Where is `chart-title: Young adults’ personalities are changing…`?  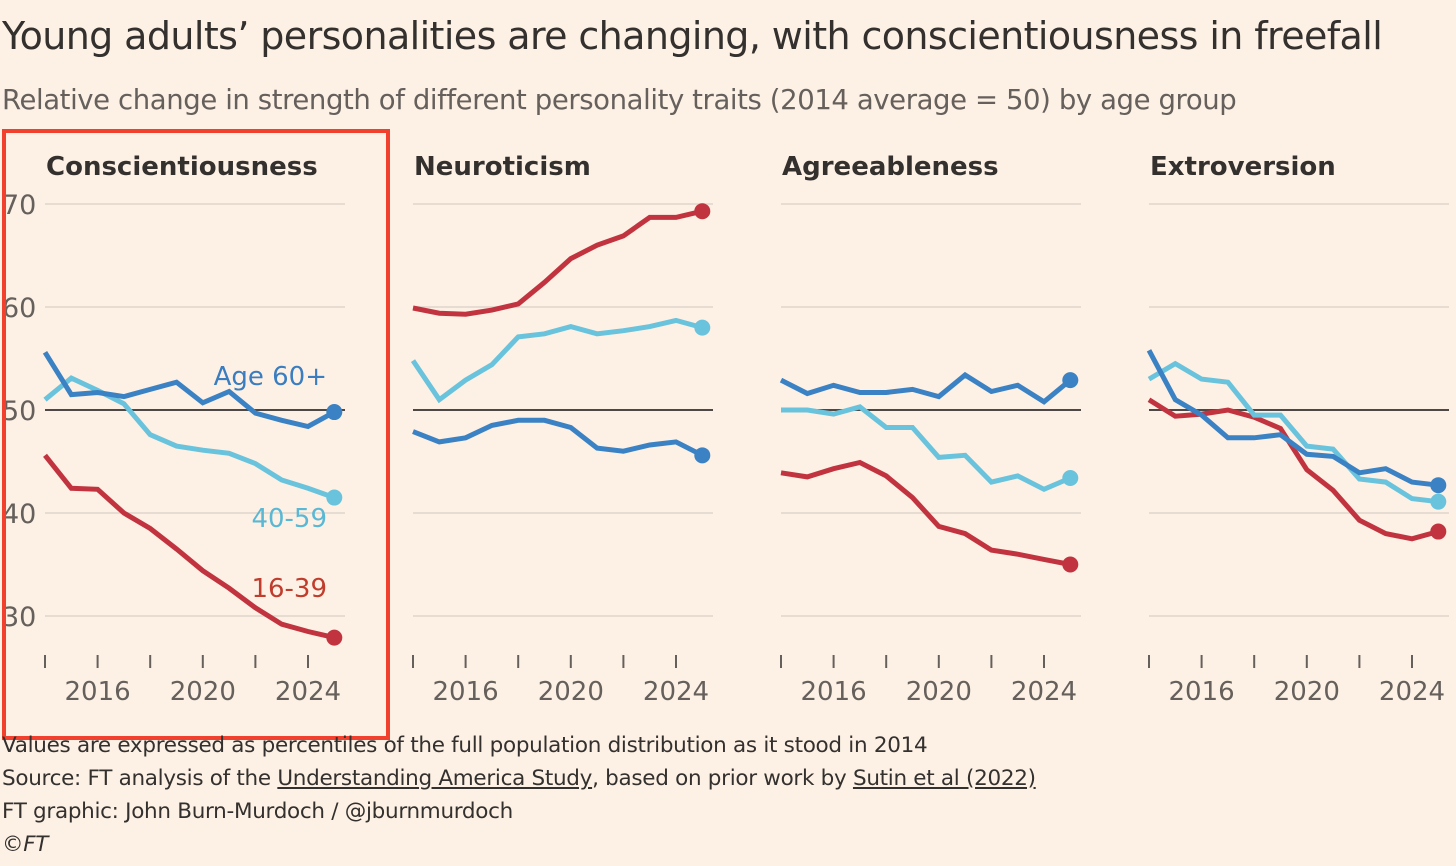 chart-title: Young adults’ personalities are changing… is located at coordinates (692, 36).